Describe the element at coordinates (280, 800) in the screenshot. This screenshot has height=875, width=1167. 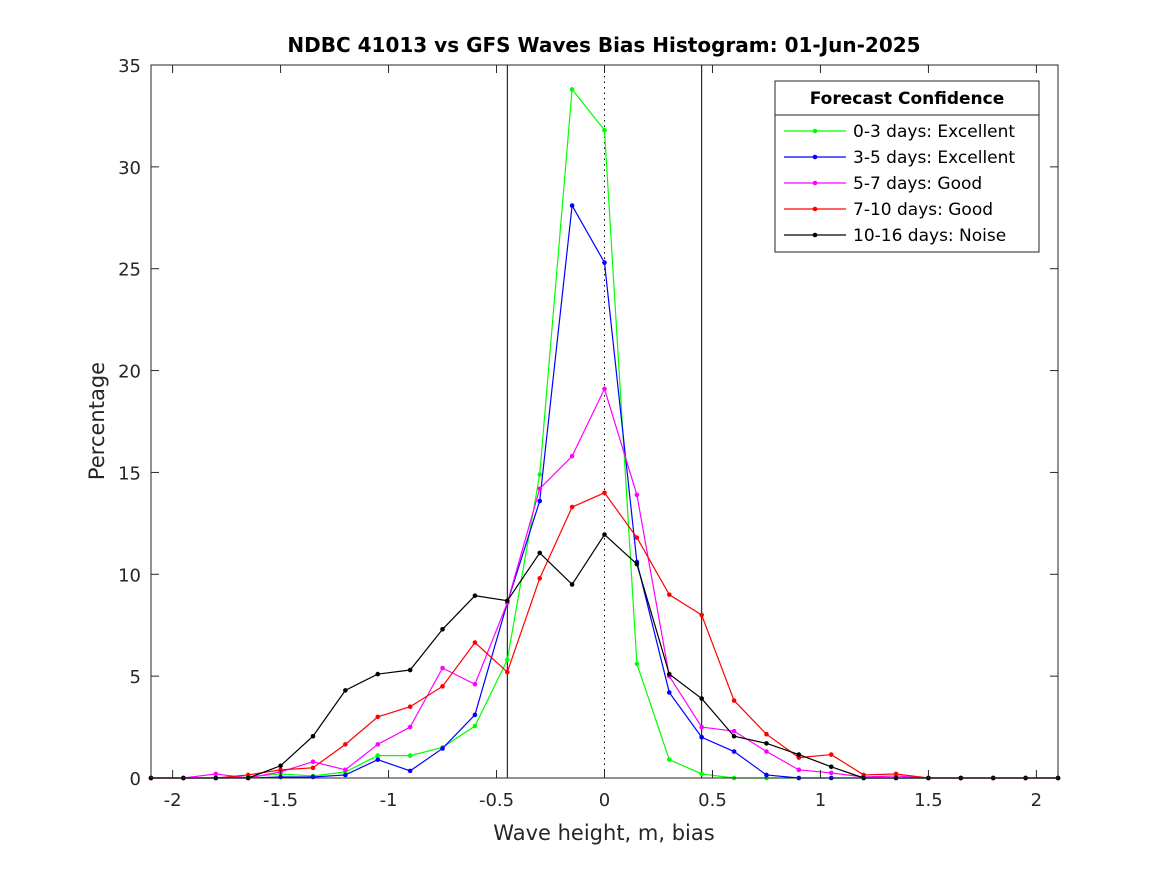
I see `x-tick-label: -1.5` at that location.